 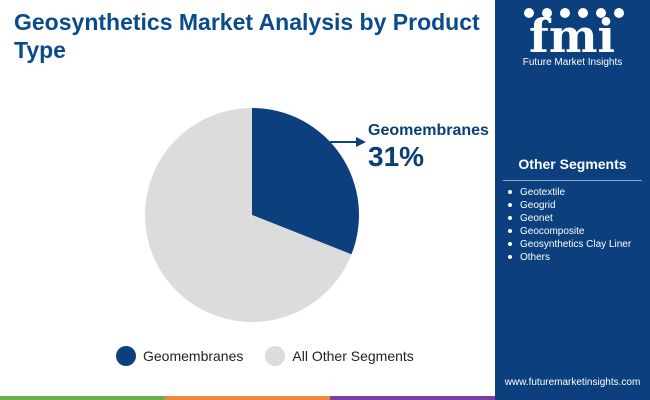 What do you see at coordinates (567, 218) in the screenshot?
I see `list-item: Geonet` at bounding box center [567, 218].